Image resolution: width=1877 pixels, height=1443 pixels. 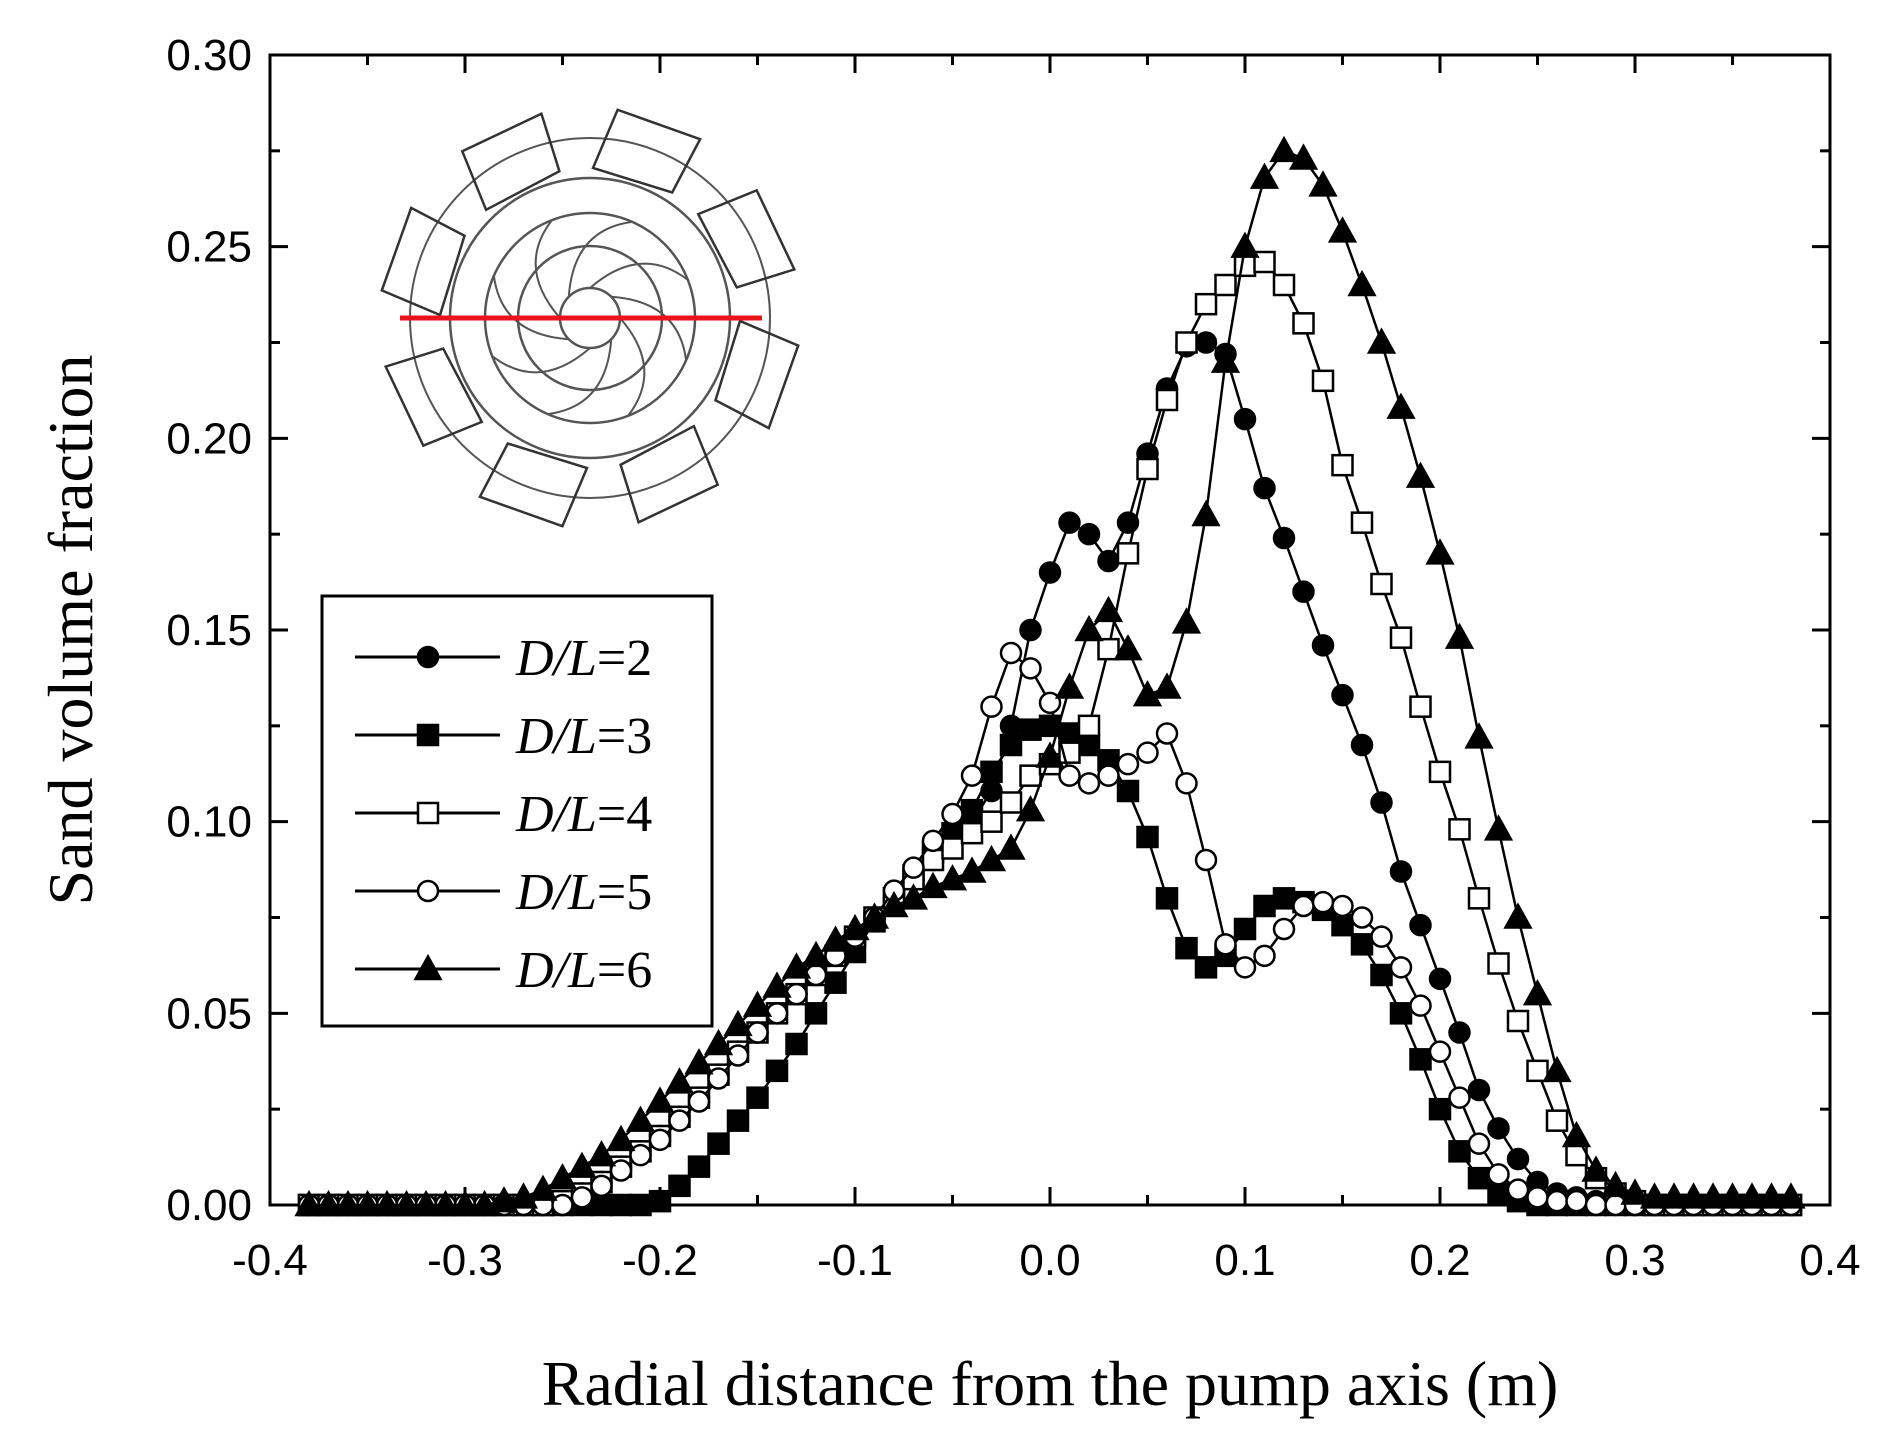 I want to click on x-tick-label: 0.2, so click(x=1439, y=1260).